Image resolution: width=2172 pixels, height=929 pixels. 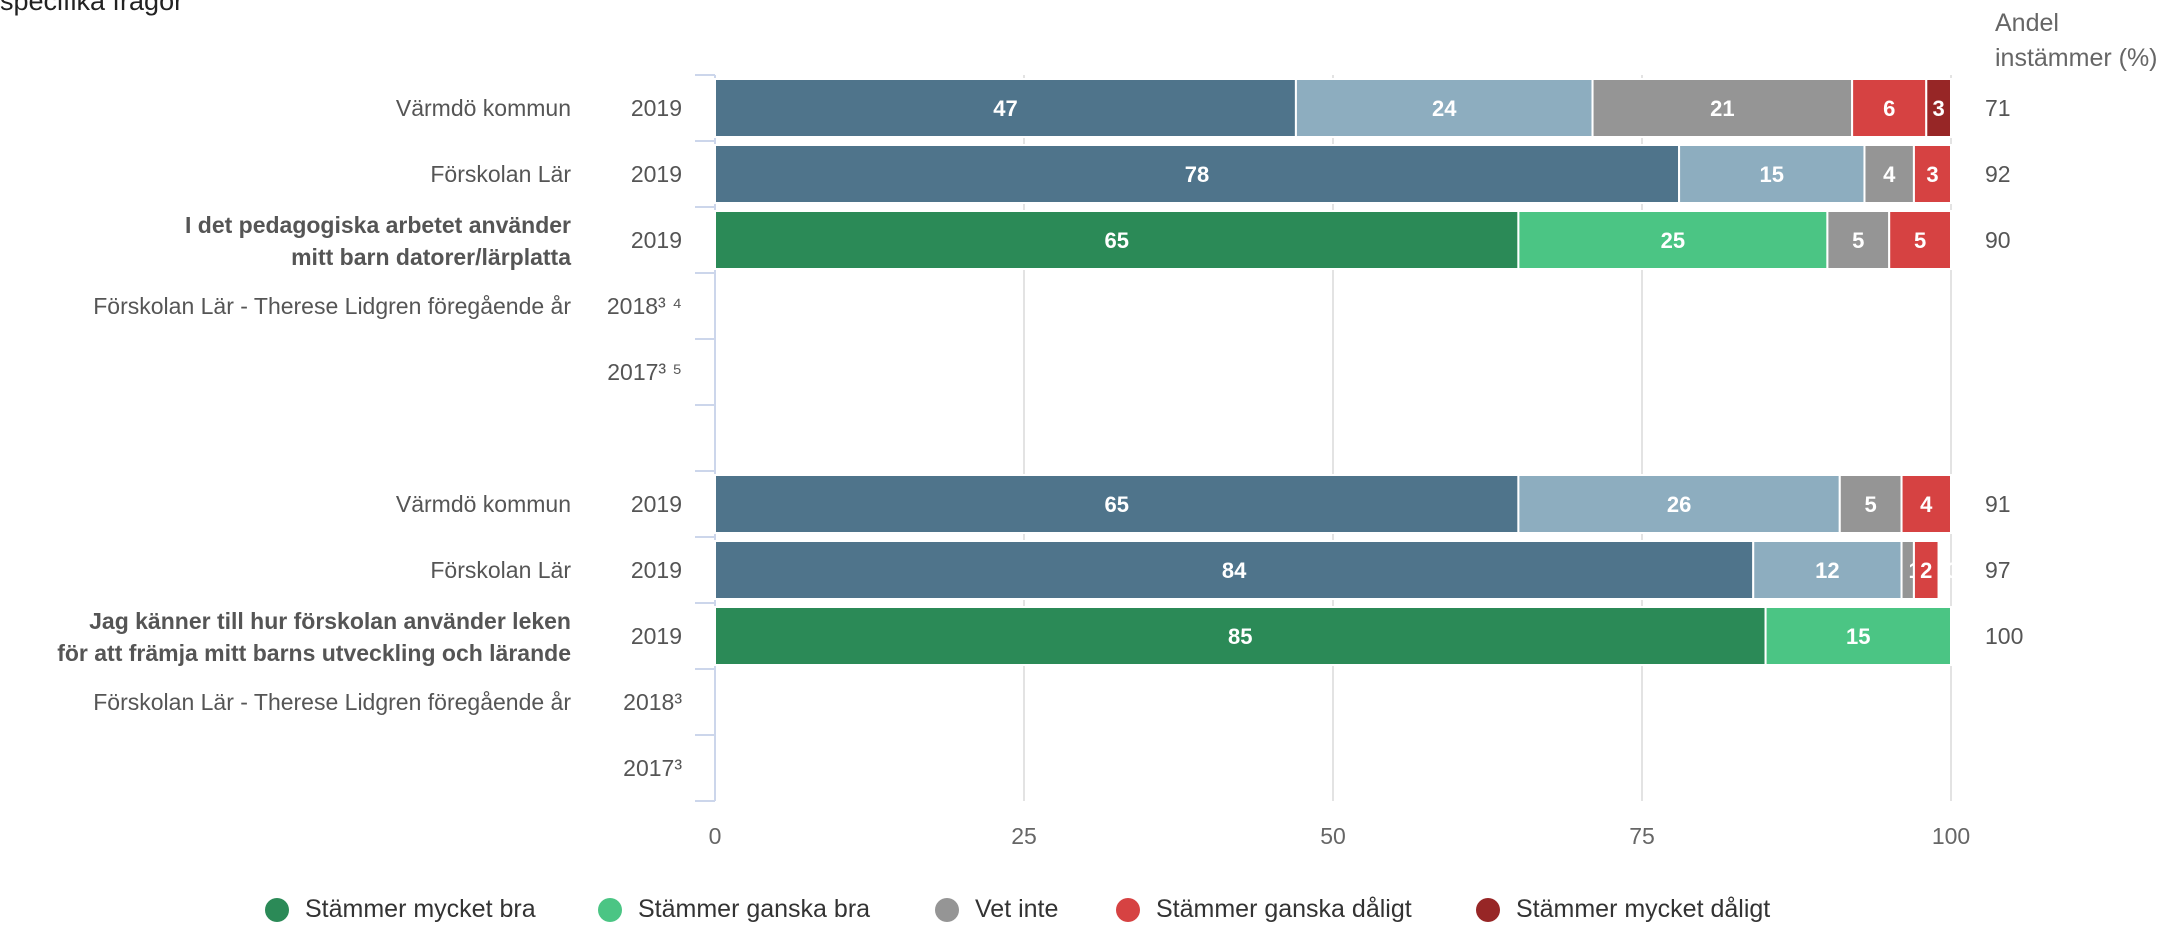 What do you see at coordinates (1444, 108) in the screenshot?
I see `data-label: 24` at bounding box center [1444, 108].